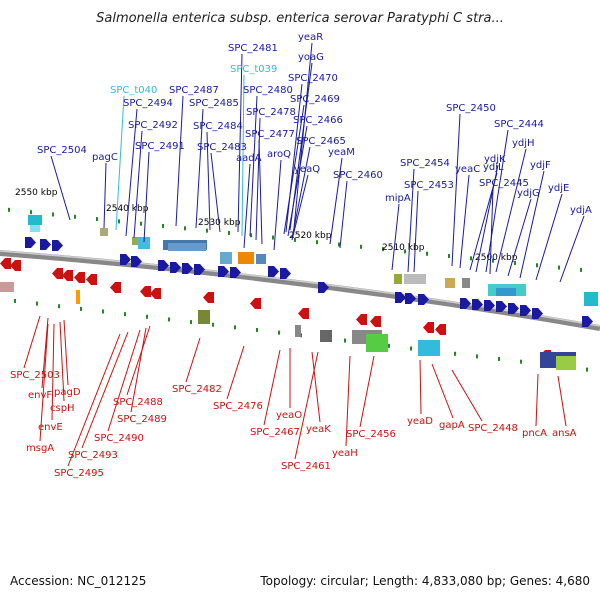 The image size is (600, 600). Describe the element at coordinates (315, 99) in the screenshot. I see `gene-label: SPC_2469` at that location.